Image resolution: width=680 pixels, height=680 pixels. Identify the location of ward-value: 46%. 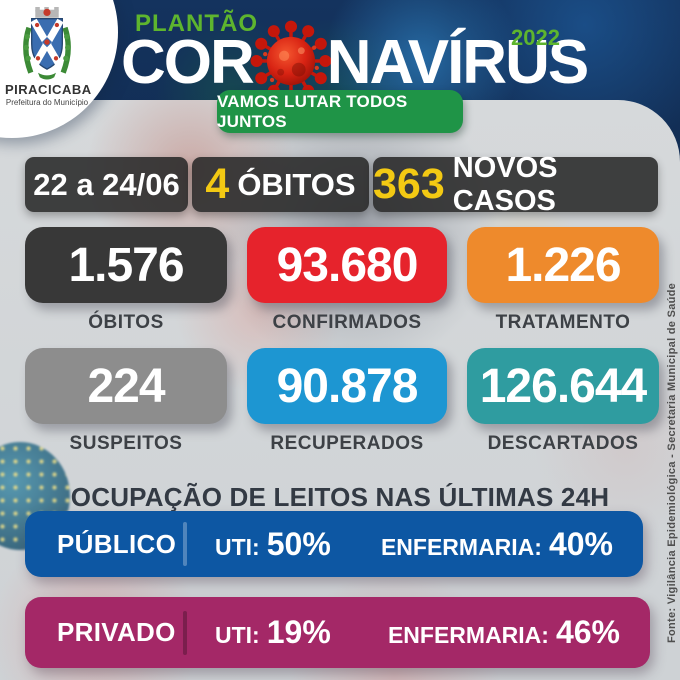
(587, 632).